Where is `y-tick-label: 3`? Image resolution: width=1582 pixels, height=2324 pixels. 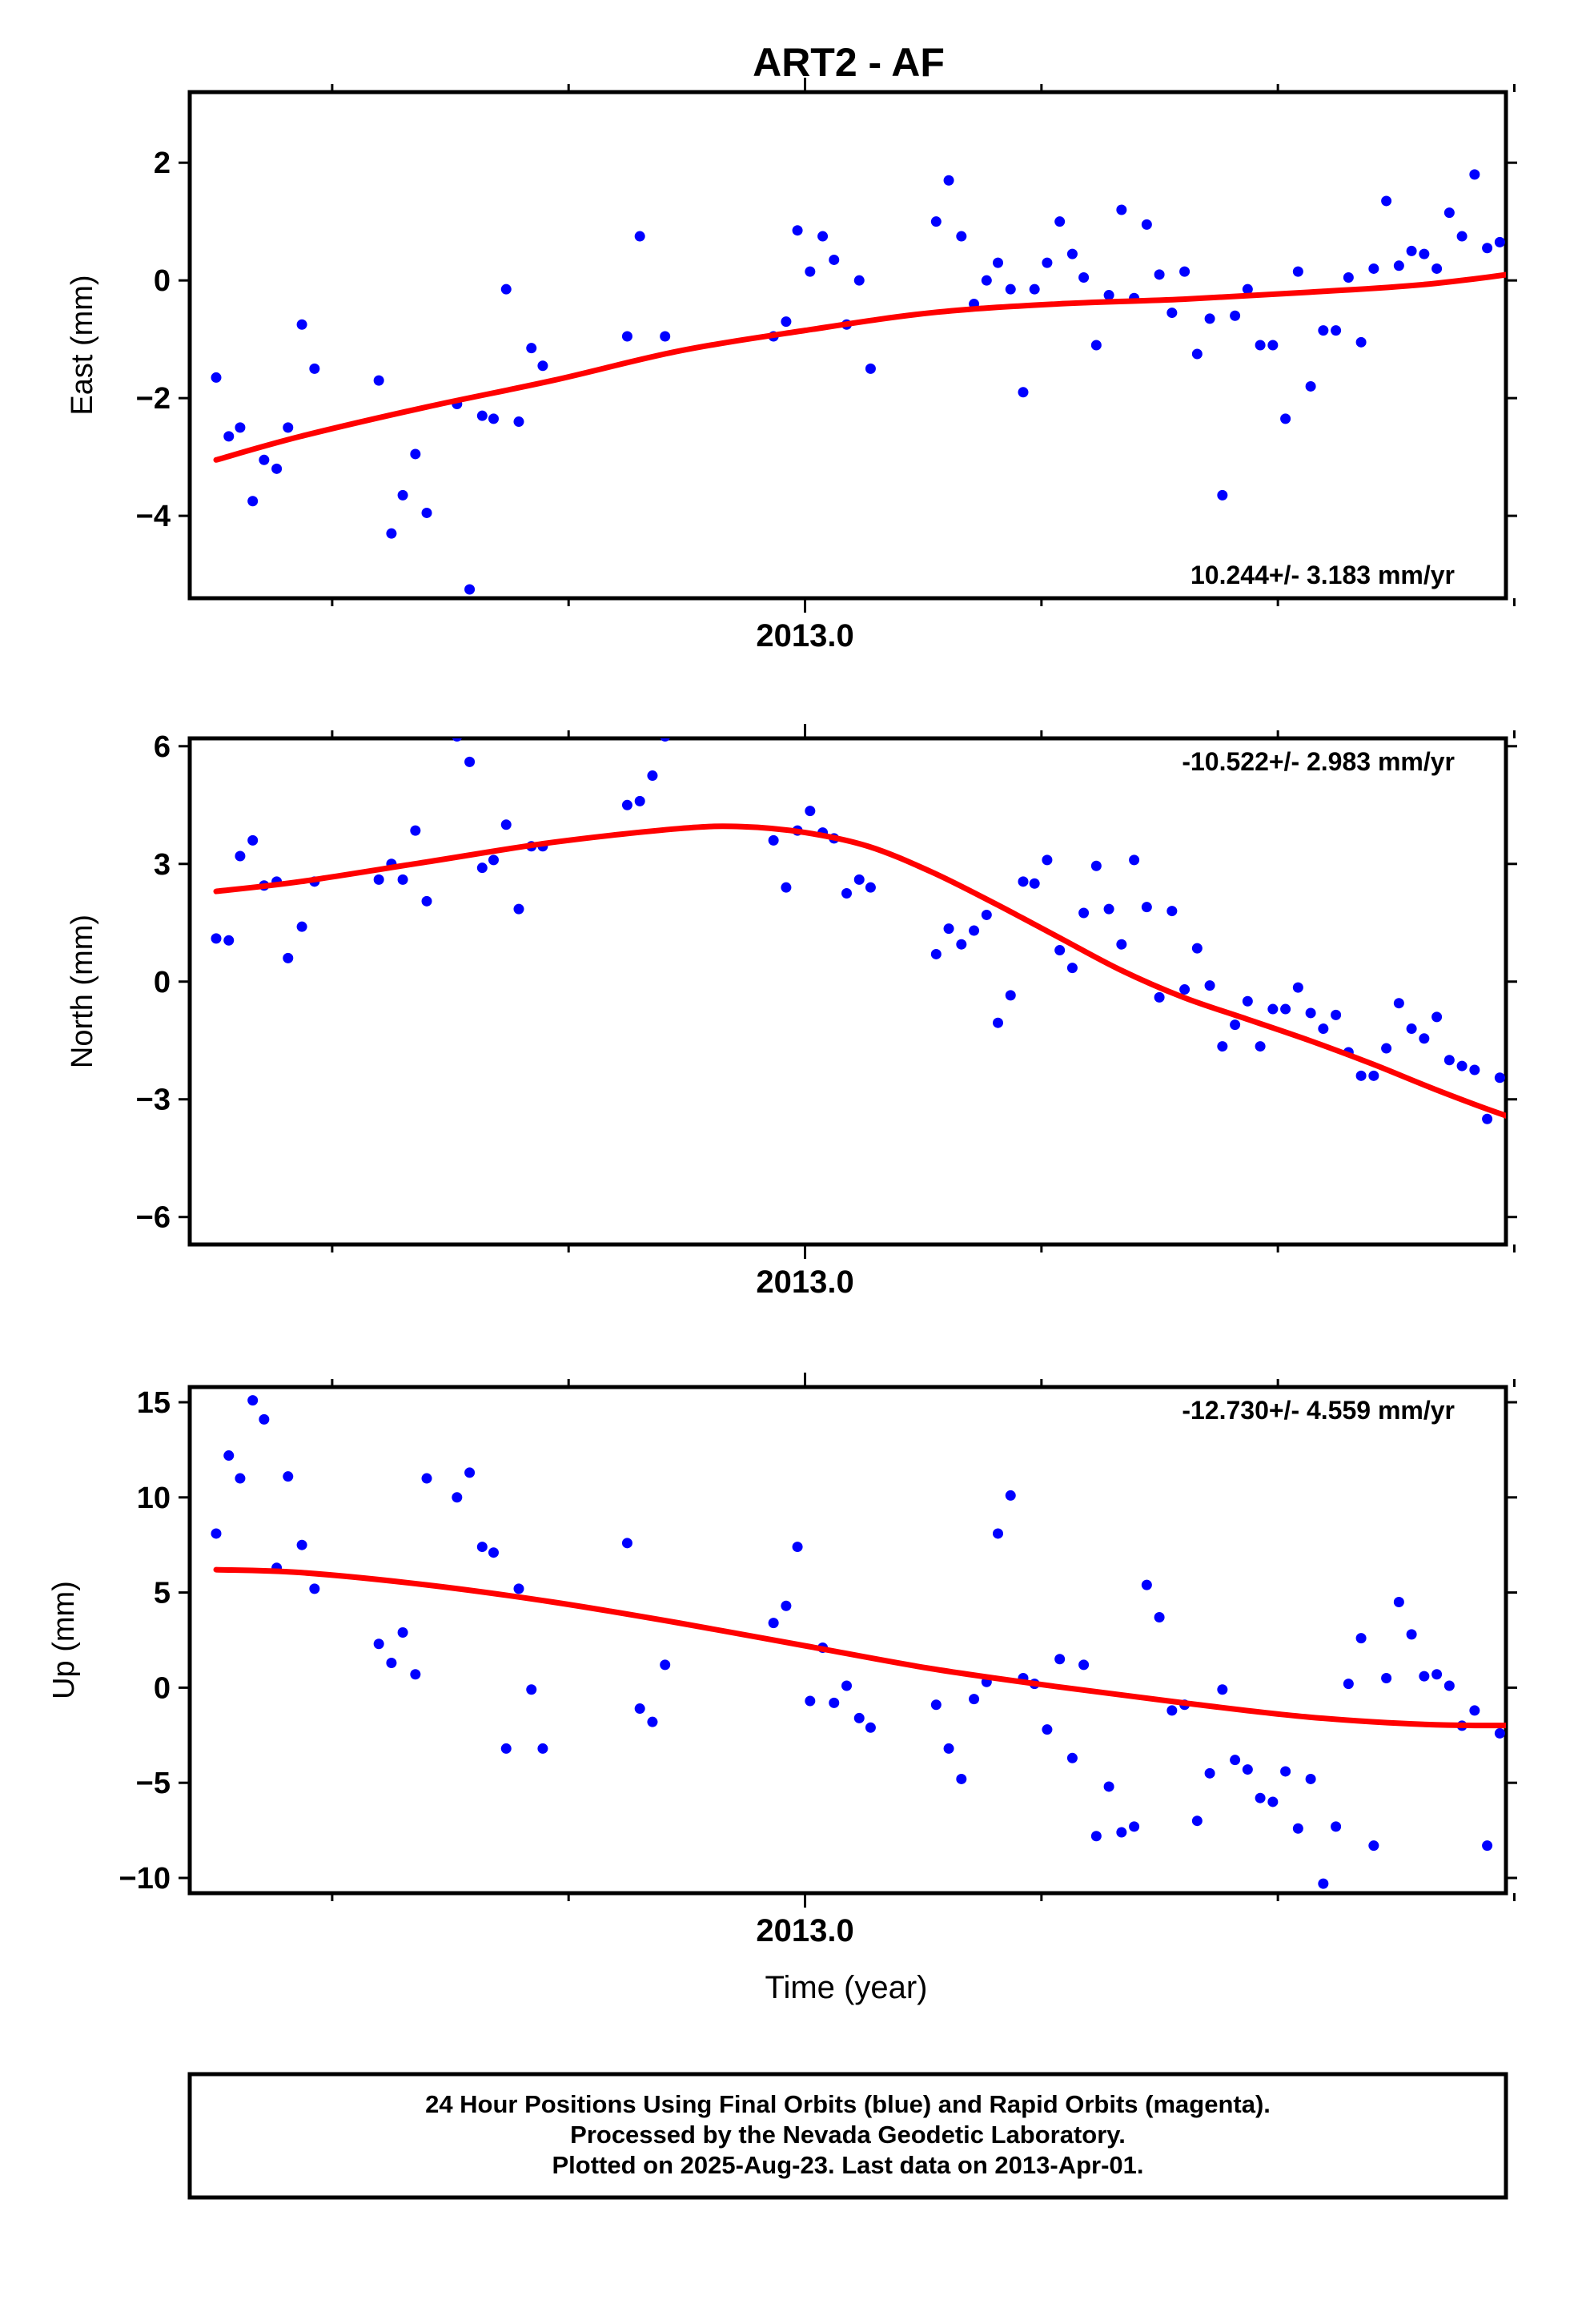
y-tick-label: 3 is located at coordinates (162, 865).